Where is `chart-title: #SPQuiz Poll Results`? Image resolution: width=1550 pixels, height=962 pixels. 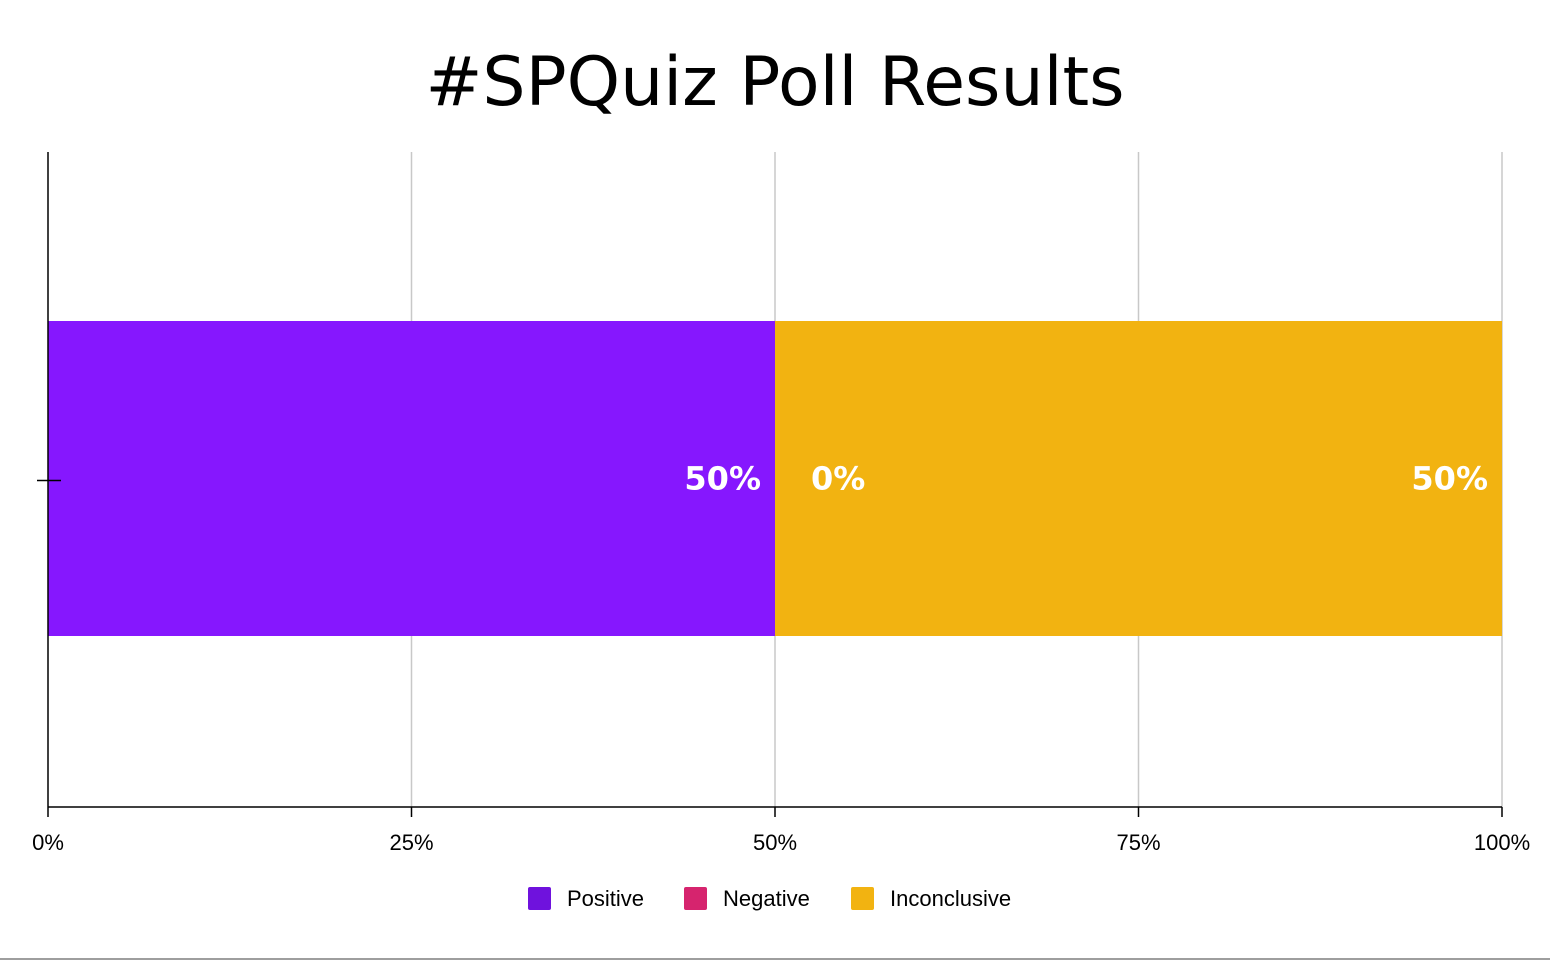
chart-title: #SPQuiz Poll Results is located at coordinates (774, 82).